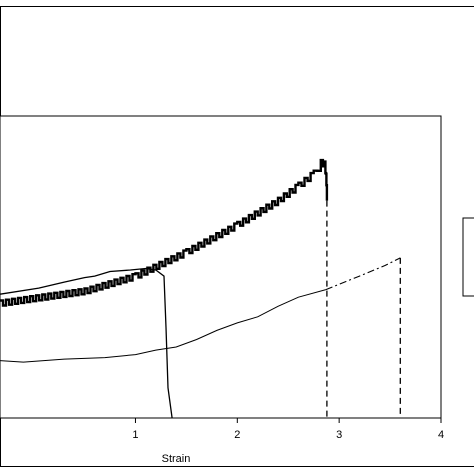  Describe the element at coordinates (176, 459) in the screenshot. I see `x-axis-title: Strain` at that location.